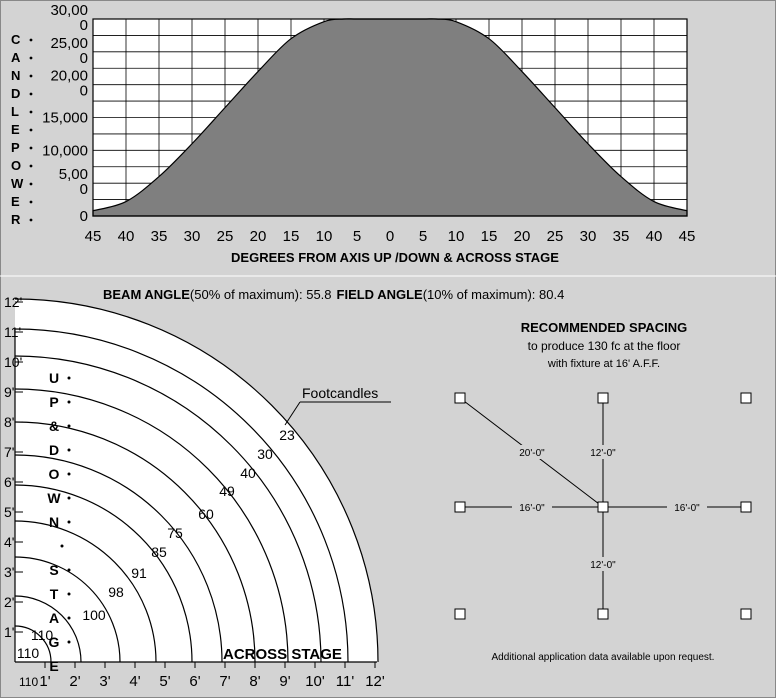  I want to click on contour-value-label: 75, so click(175, 533).